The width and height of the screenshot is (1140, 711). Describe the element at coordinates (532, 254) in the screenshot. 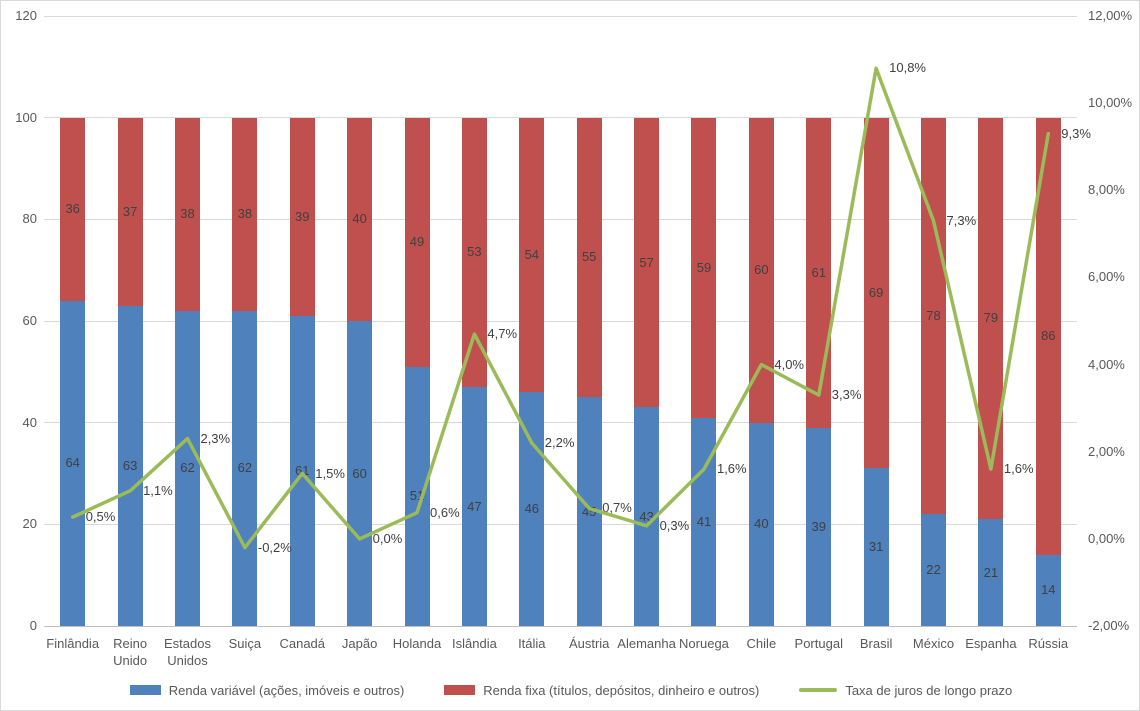

I see `bar-value-label-renda-fixa: 54` at that location.